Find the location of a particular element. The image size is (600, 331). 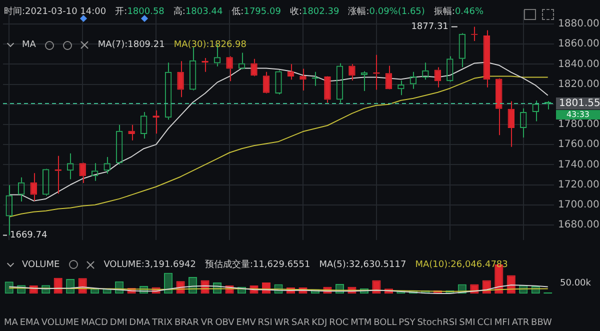

y-tick-label: 1760.00 is located at coordinates (579, 144).